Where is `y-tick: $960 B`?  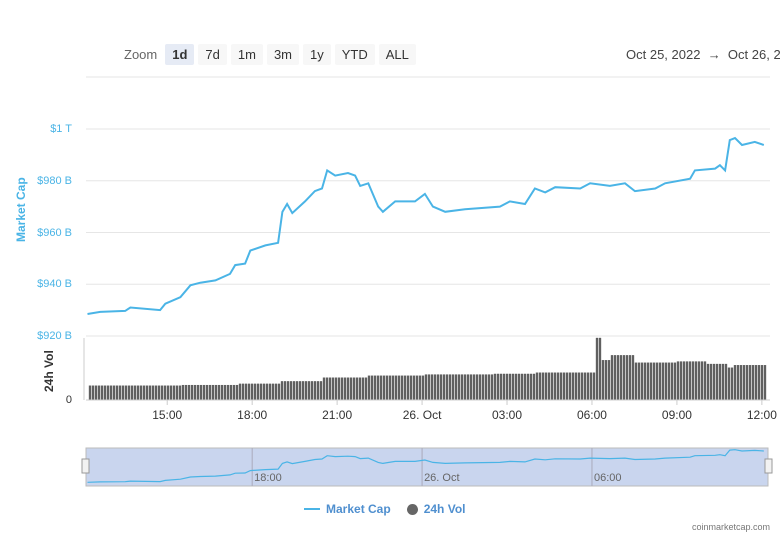
y-tick: $960 B is located at coordinates (54, 233).